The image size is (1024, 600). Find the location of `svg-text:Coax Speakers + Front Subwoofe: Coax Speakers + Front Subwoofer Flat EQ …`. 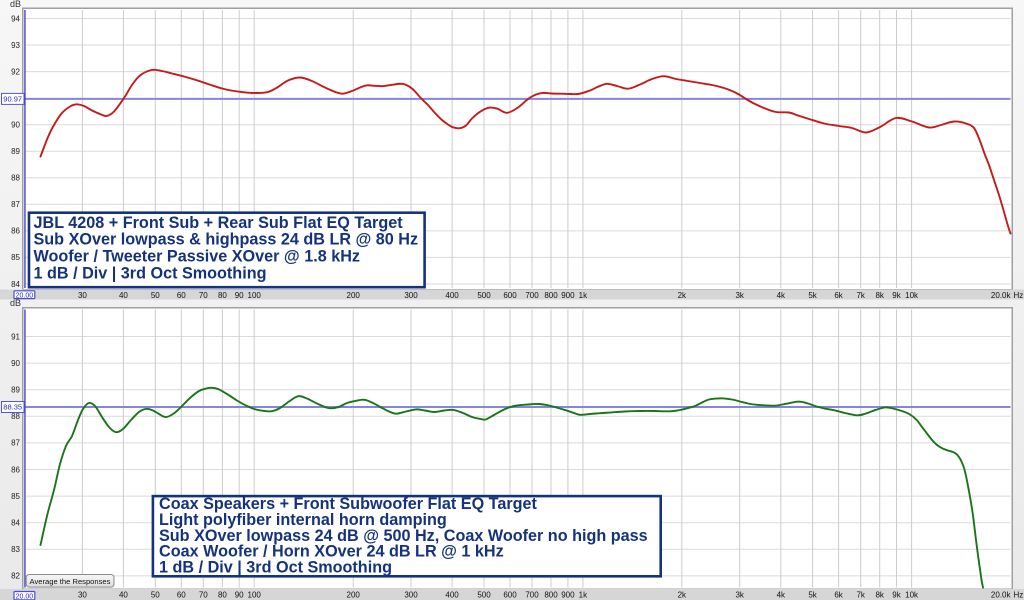

svg-text:Coax Speakers + Front Subwoofe: Coax Speakers + Front Subwoofer Flat EQ … is located at coordinates (348, 504).